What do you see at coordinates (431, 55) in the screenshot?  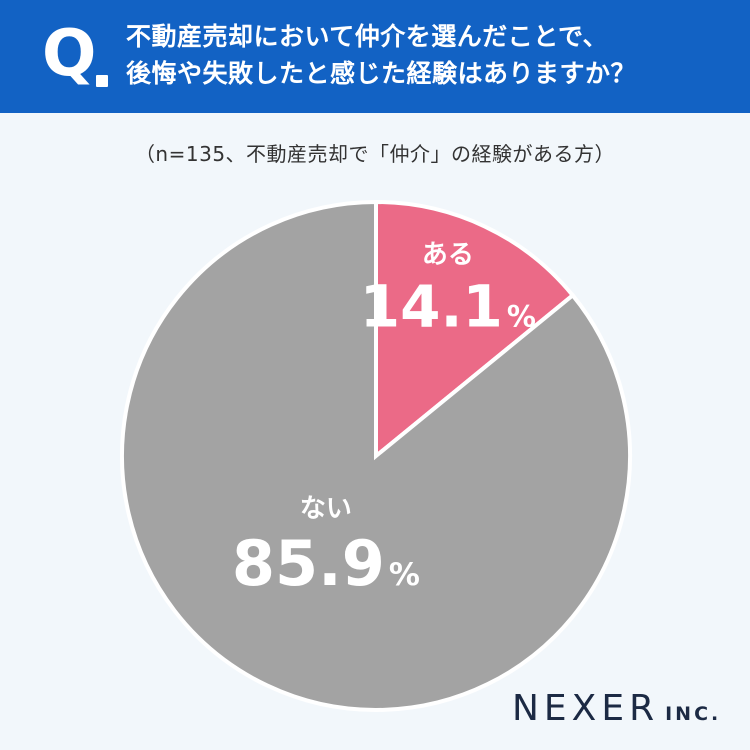 I see `question-text: 不動産売却において仲介を選んだことで、 後悔や失敗したと感じた経験はありますか？` at bounding box center [431, 55].